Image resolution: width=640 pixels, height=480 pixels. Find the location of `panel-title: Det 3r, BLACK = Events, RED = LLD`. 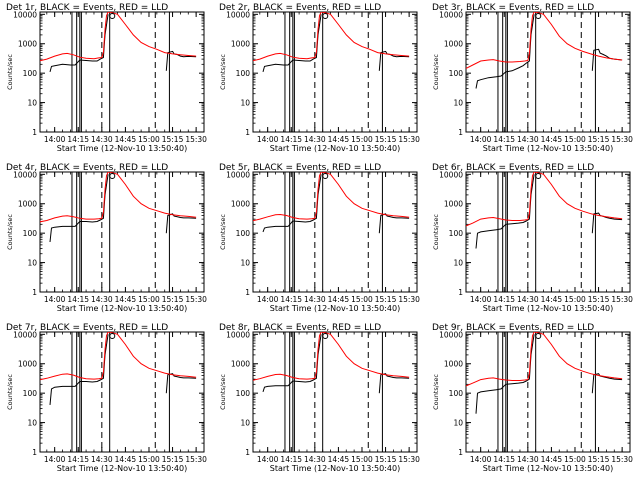

panel-title: Det 3r, BLACK = Events, RED = LLD is located at coordinates (513, 8).